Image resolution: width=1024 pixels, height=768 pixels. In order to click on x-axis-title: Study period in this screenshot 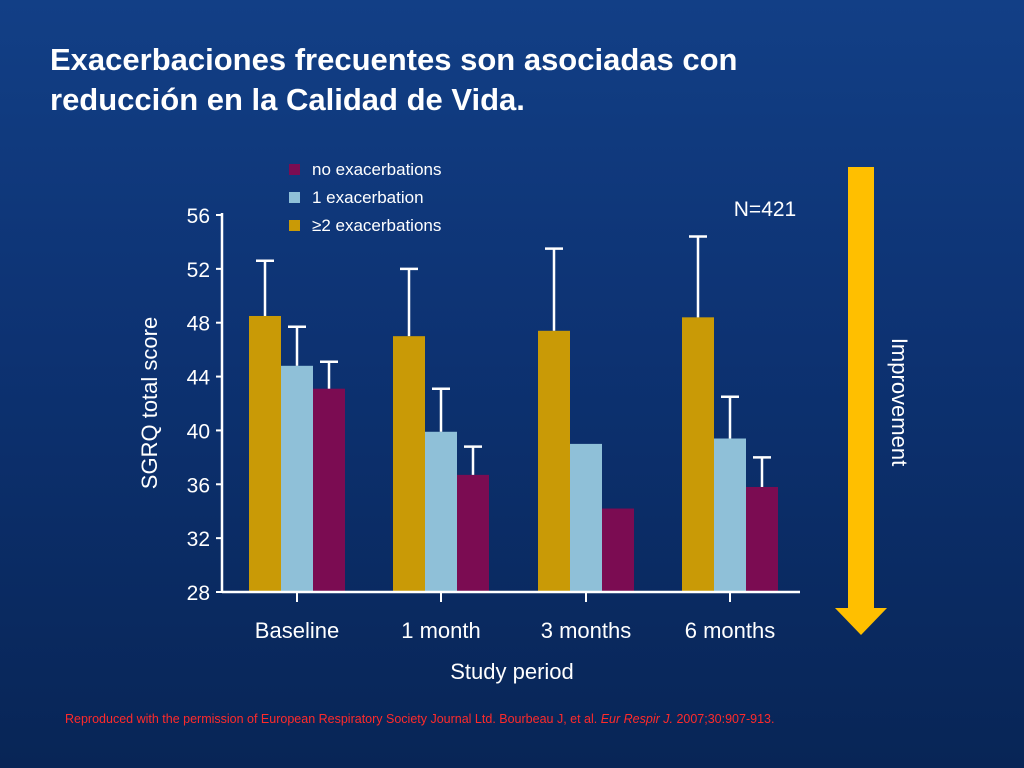, I will do `click(512, 671)`.